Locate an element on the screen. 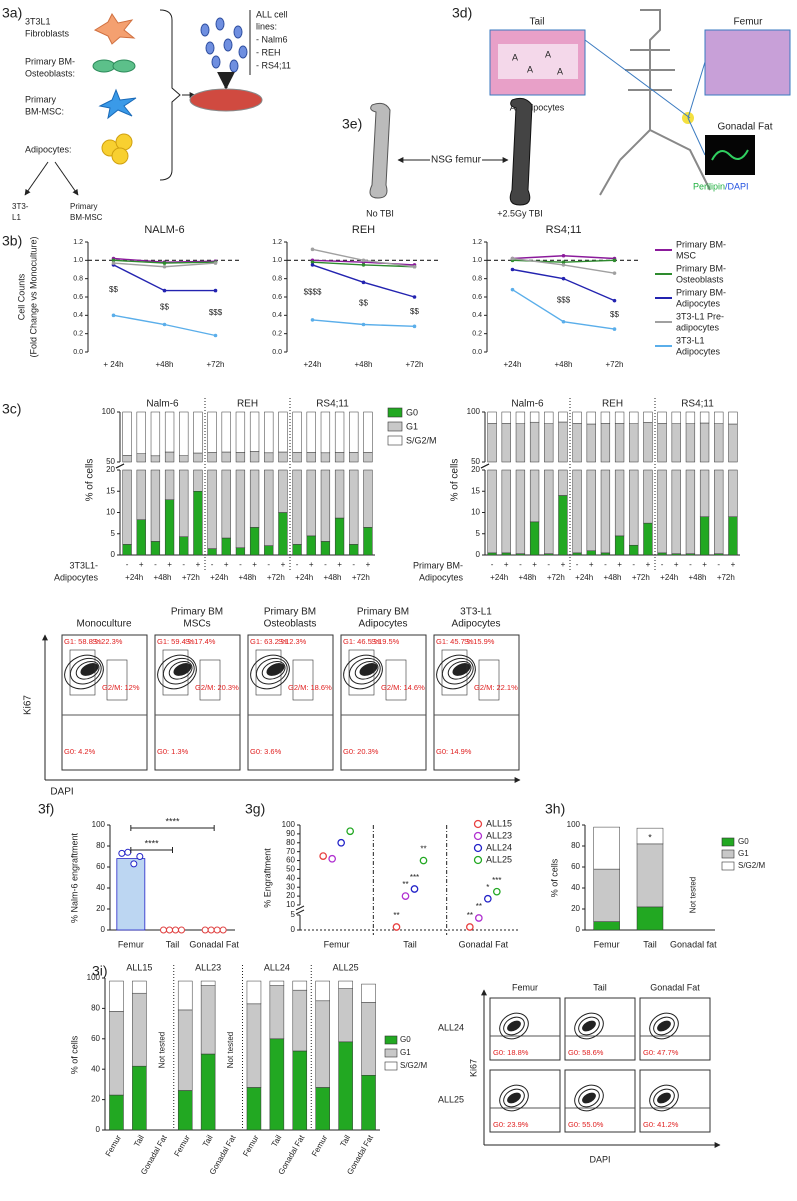 This screenshot has width=797, height=1201. y-tick-label: 30 is located at coordinates (290, 886).